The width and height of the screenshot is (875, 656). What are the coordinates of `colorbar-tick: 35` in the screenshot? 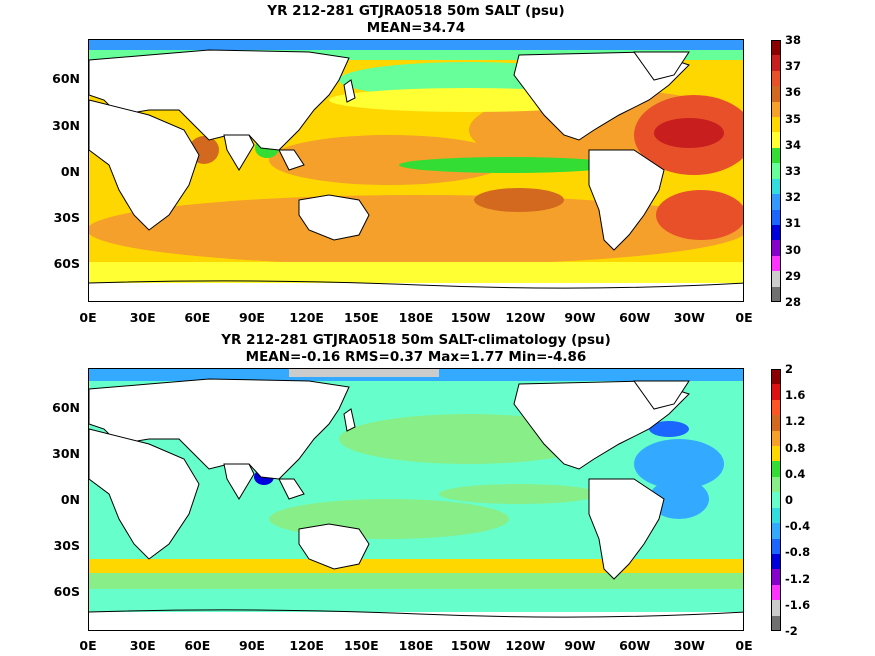 It's located at (793, 118).